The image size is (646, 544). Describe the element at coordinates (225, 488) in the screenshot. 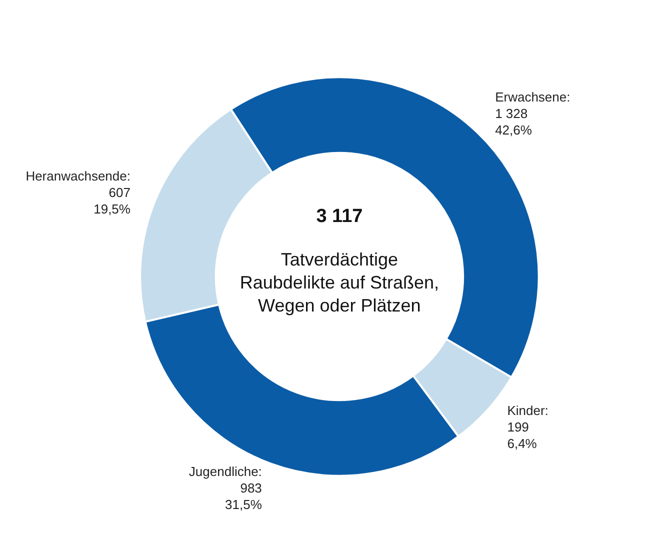

I see `slice-label: Jugendliche: 983 31,5%` at that location.